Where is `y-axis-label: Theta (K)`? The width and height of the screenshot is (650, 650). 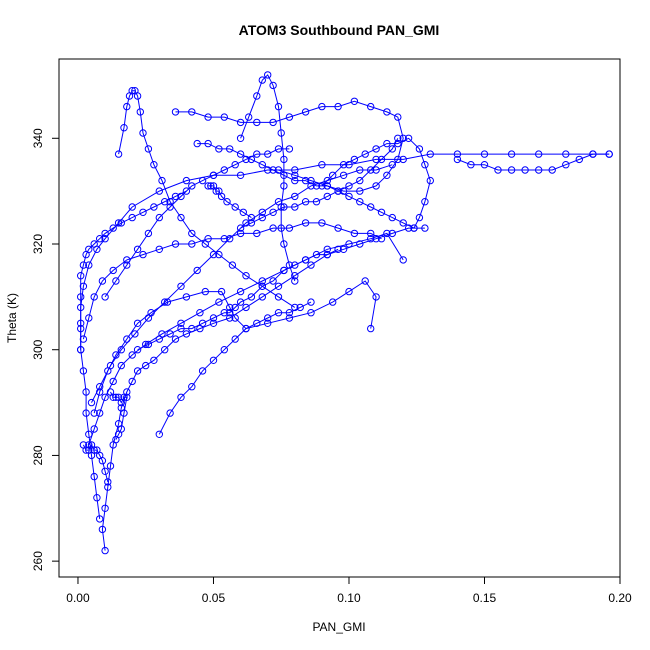
y-axis-label: Theta (K) is located at coordinates (12, 318).